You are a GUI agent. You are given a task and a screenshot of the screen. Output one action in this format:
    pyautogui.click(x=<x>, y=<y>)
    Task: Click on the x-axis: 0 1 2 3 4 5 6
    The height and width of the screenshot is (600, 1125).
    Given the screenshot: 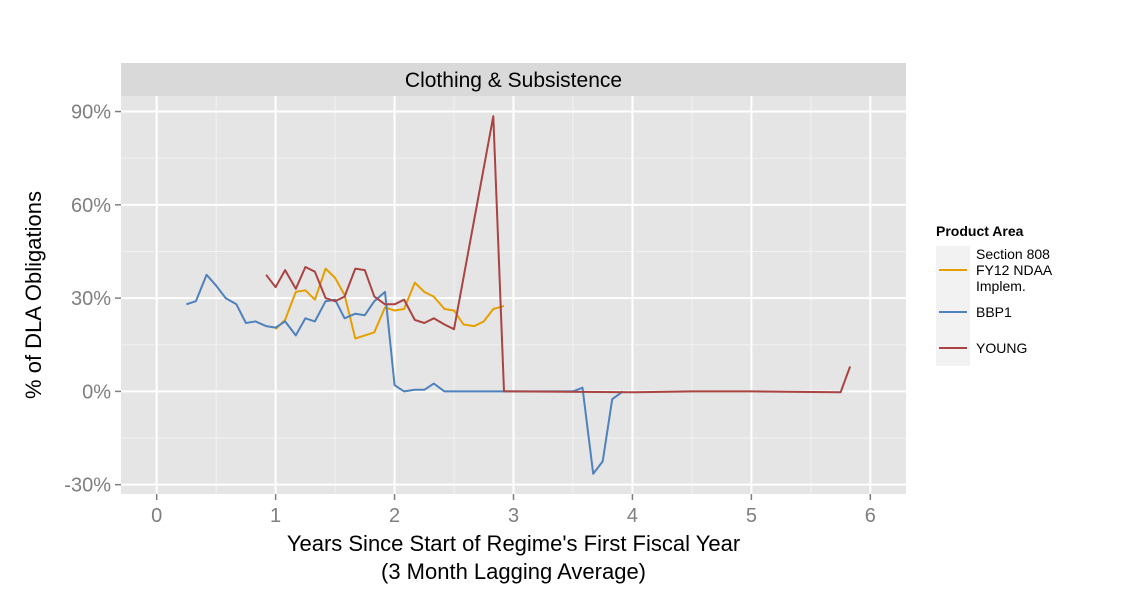 What is the action you would take?
    pyautogui.click(x=513, y=510)
    